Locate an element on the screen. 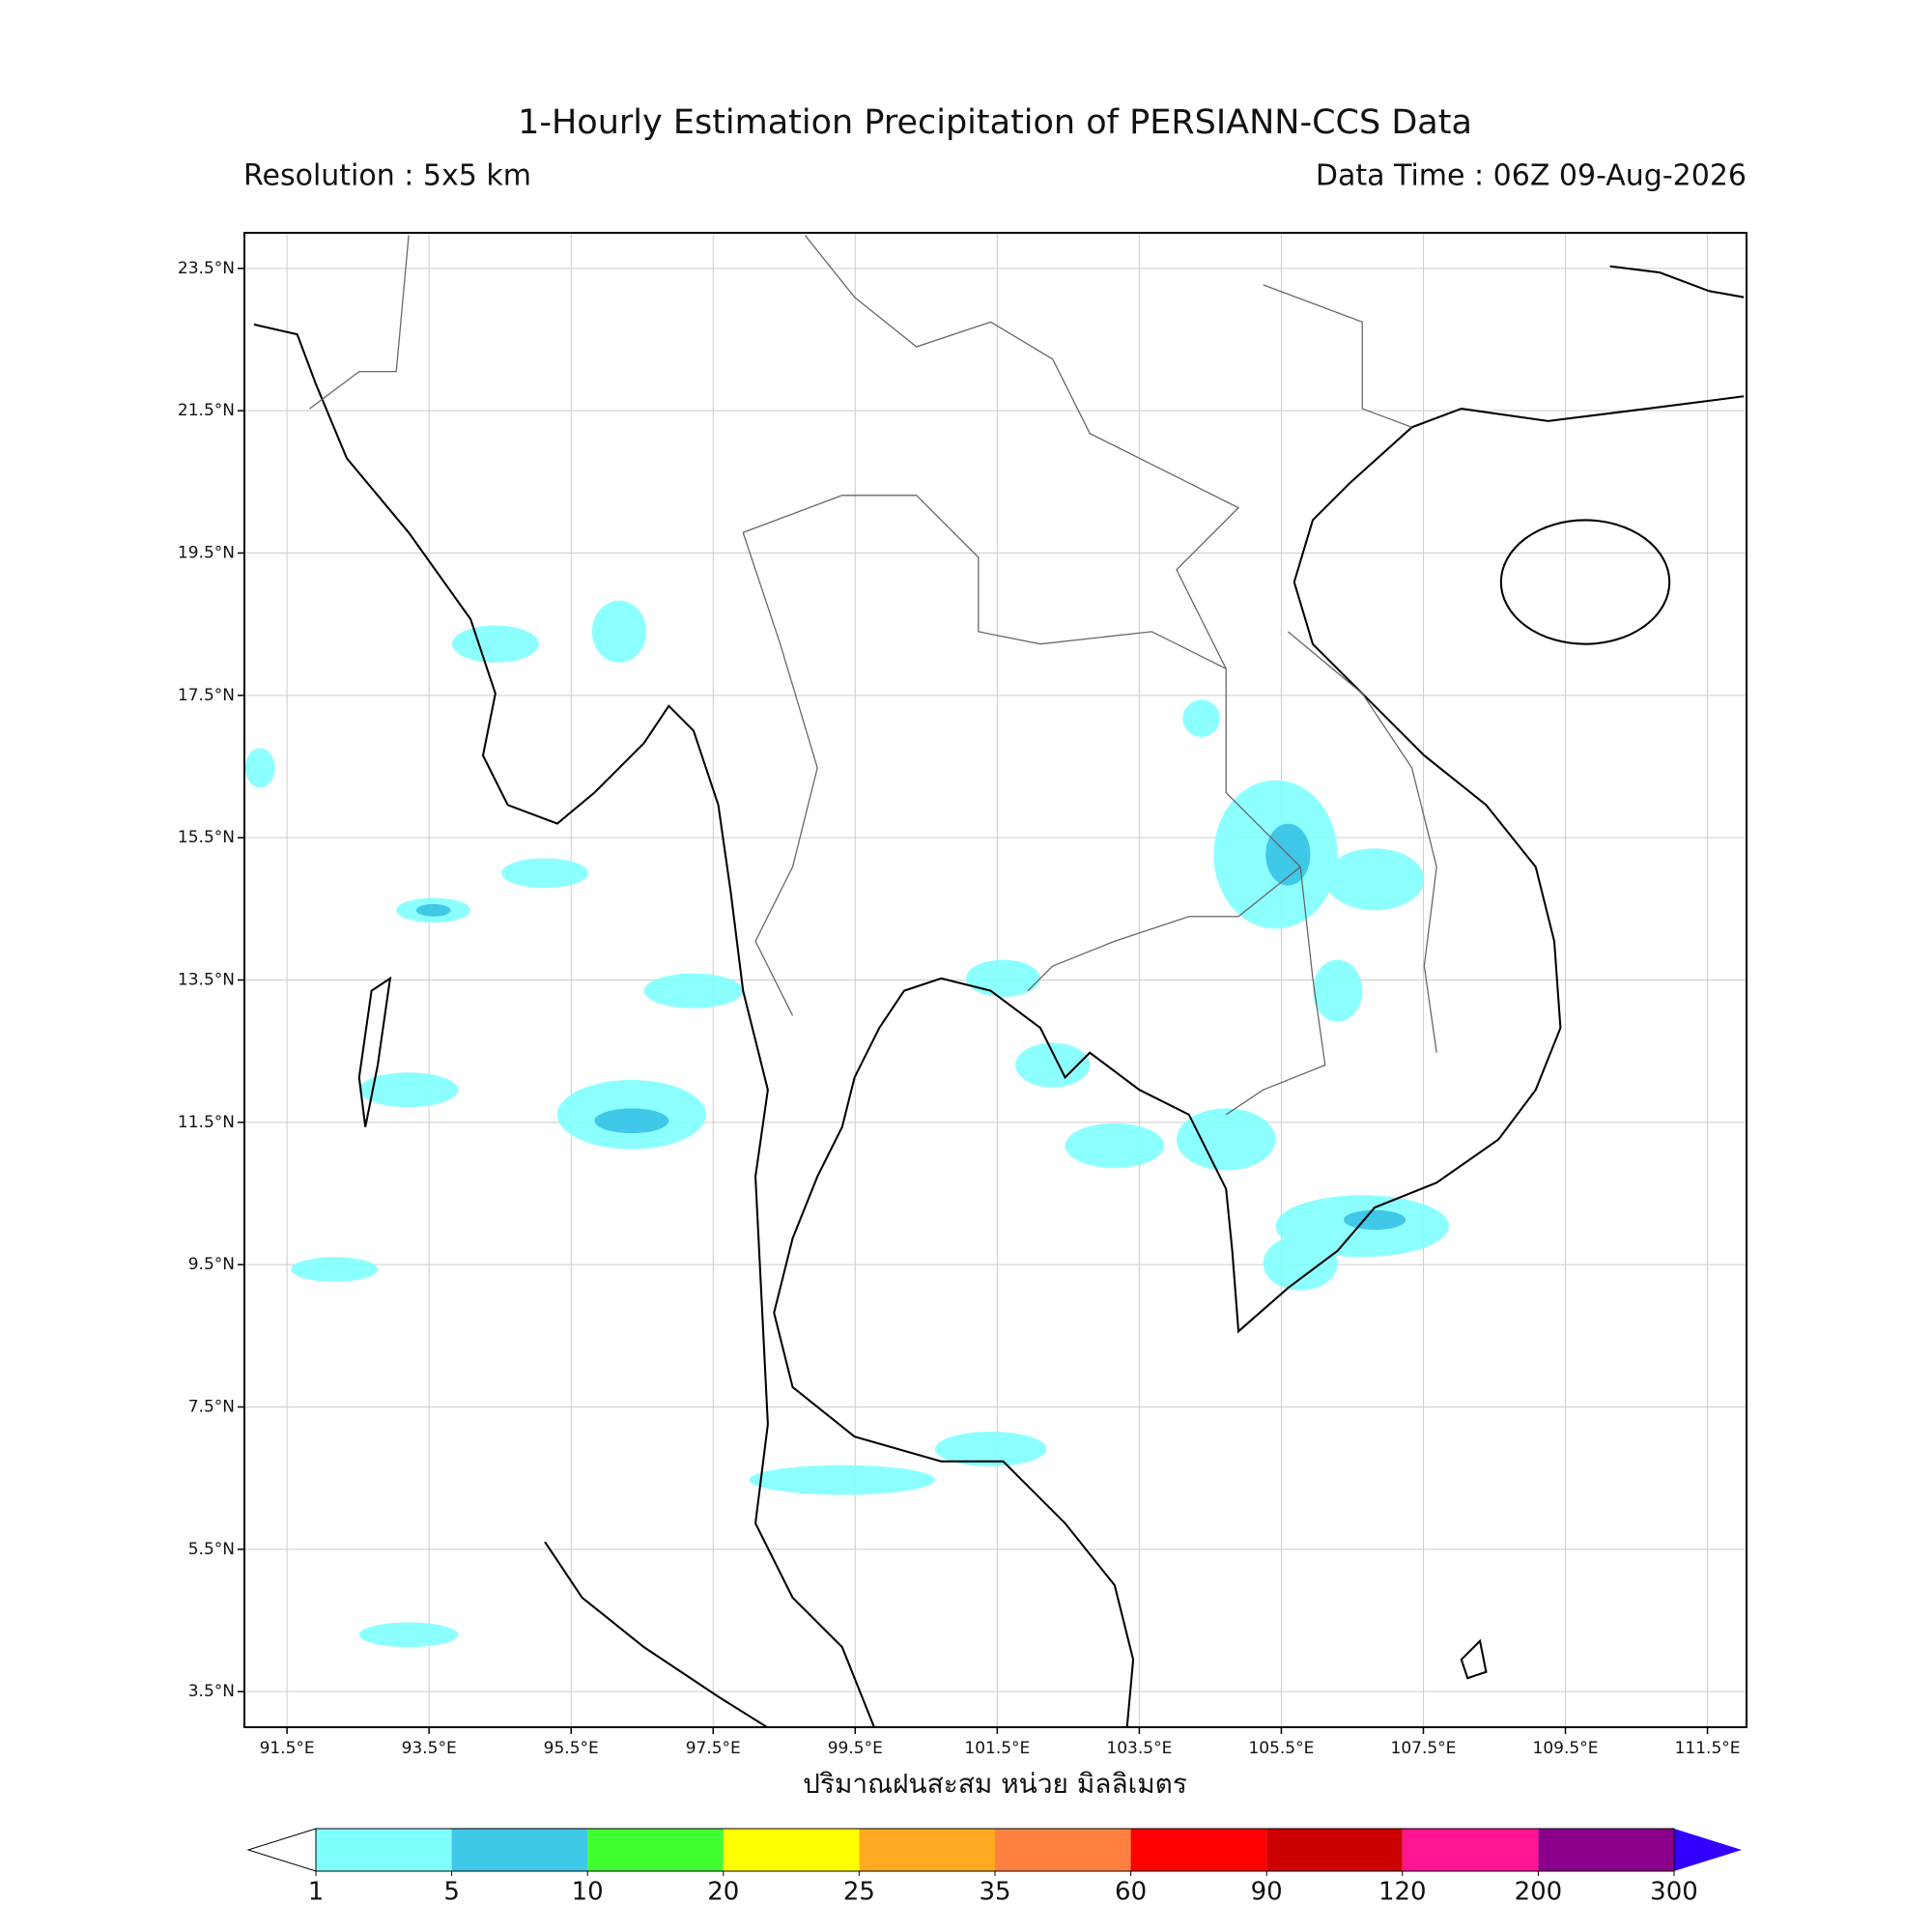 This screenshot has width=1932, height=1932. data-time: Data Time : 06Z 09-Aug-2026 is located at coordinates (1531, 176).